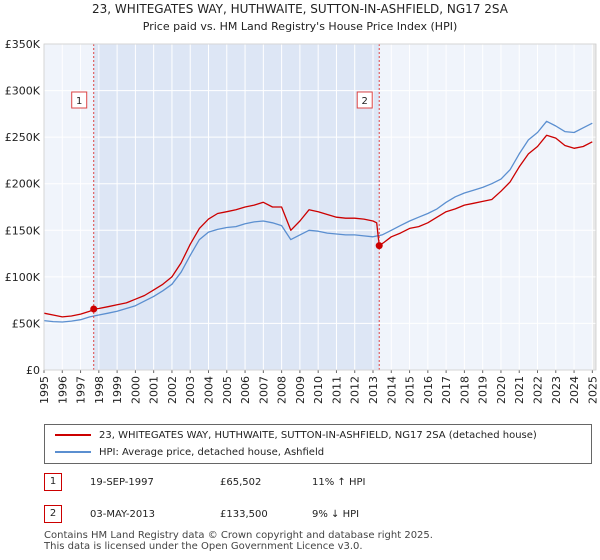  Describe the element at coordinates (538, 390) in the screenshot. I see `x-tick-label: 2022` at that location.